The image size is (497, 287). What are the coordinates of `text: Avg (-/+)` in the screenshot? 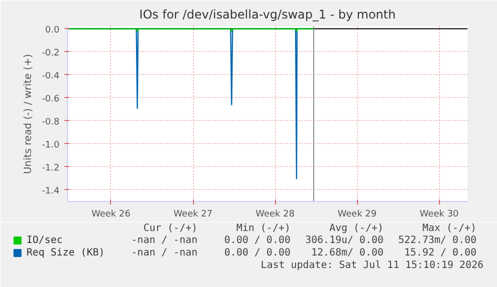 It's located at (356, 228).